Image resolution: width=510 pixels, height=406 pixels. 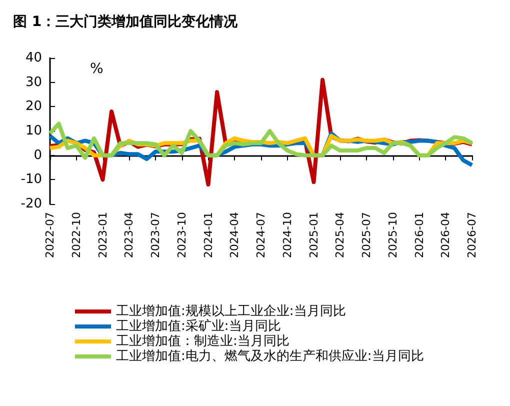 I want to click on x-tick-label: 2026-04, so click(x=445, y=235).